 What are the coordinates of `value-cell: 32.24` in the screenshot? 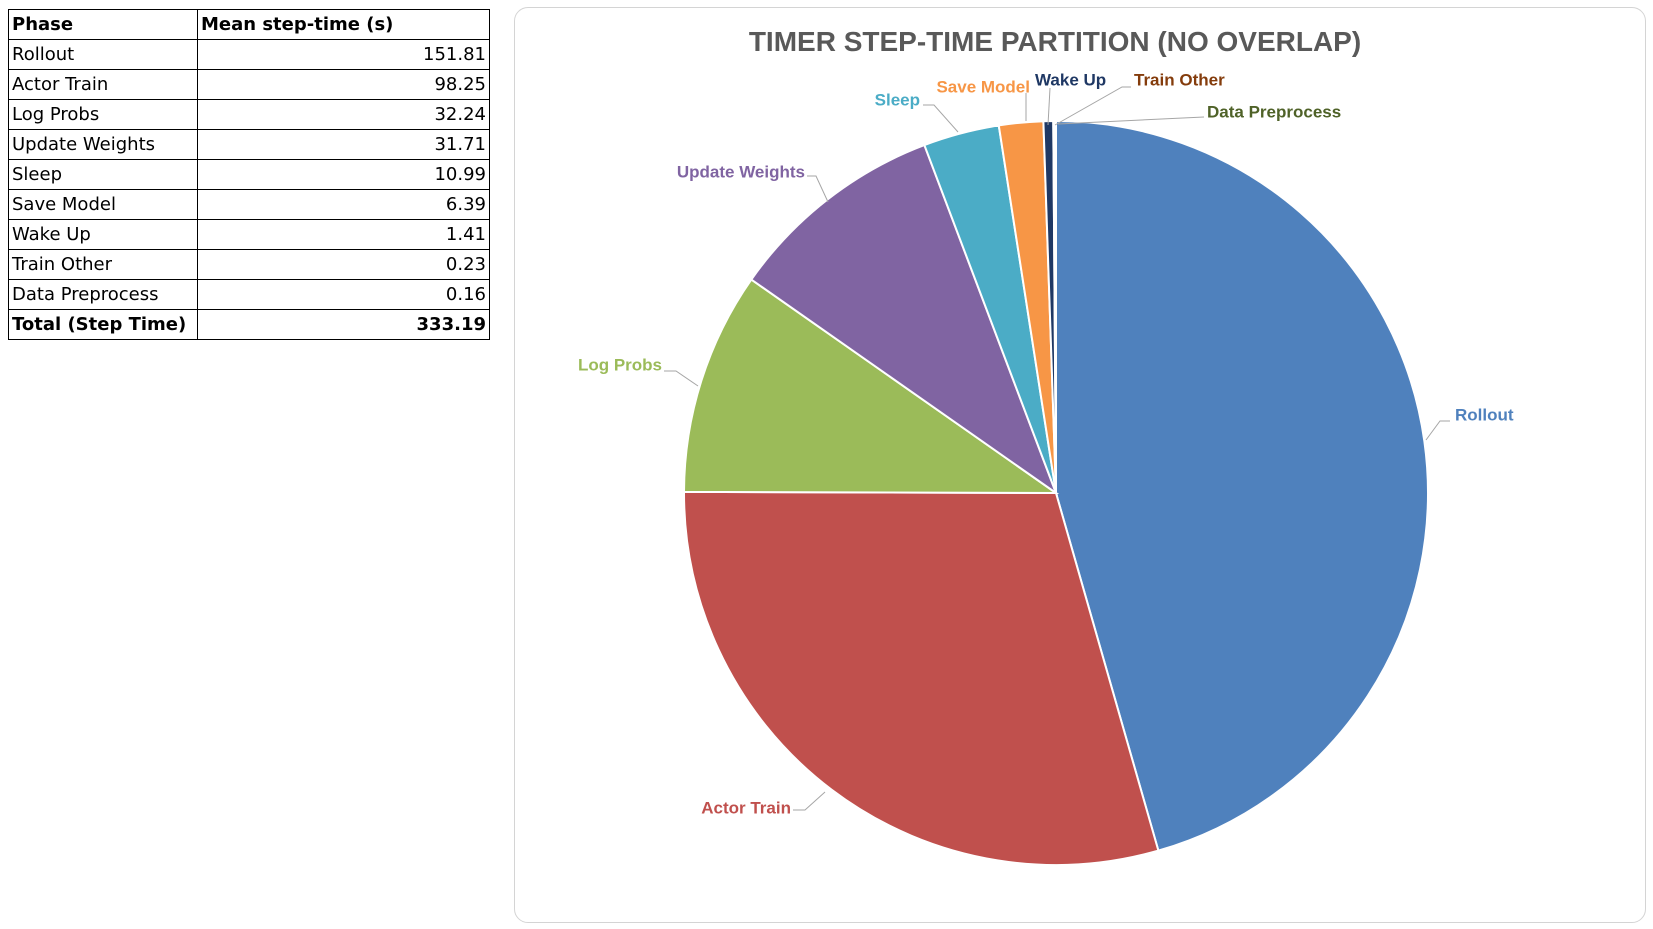 It's located at (343, 114).